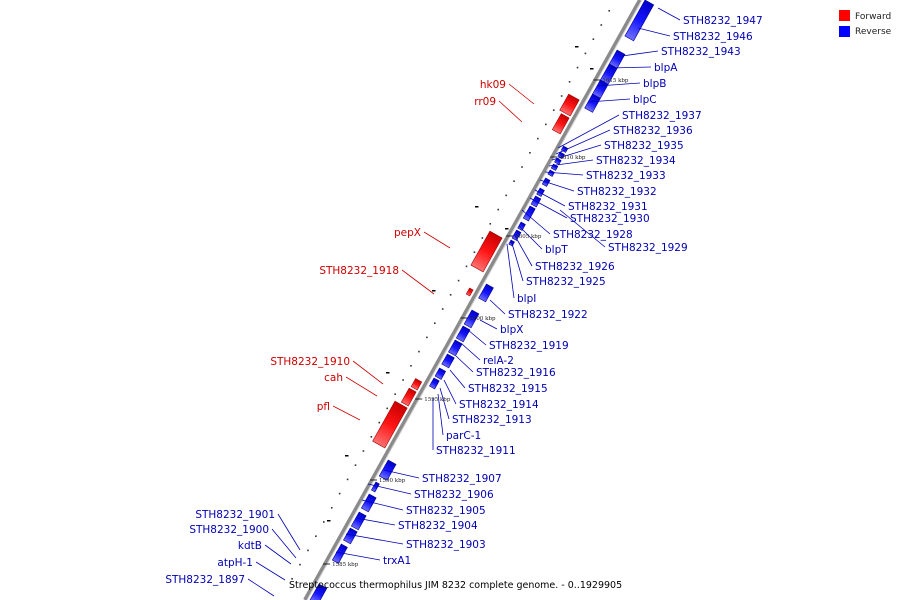 The image size is (900, 600). What do you see at coordinates (510, 111) in the screenshot?
I see `rr09-leader` at bounding box center [510, 111].